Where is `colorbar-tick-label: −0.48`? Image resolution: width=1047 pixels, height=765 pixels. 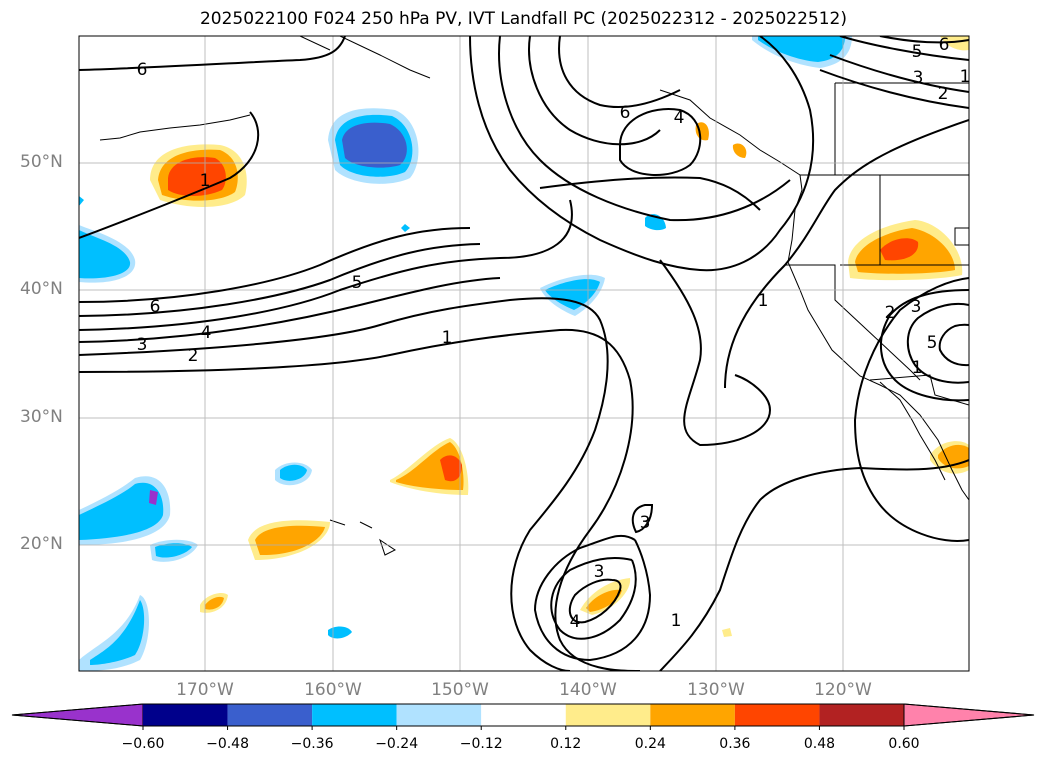 colorbar-tick-label: −0.48 is located at coordinates (227, 744).